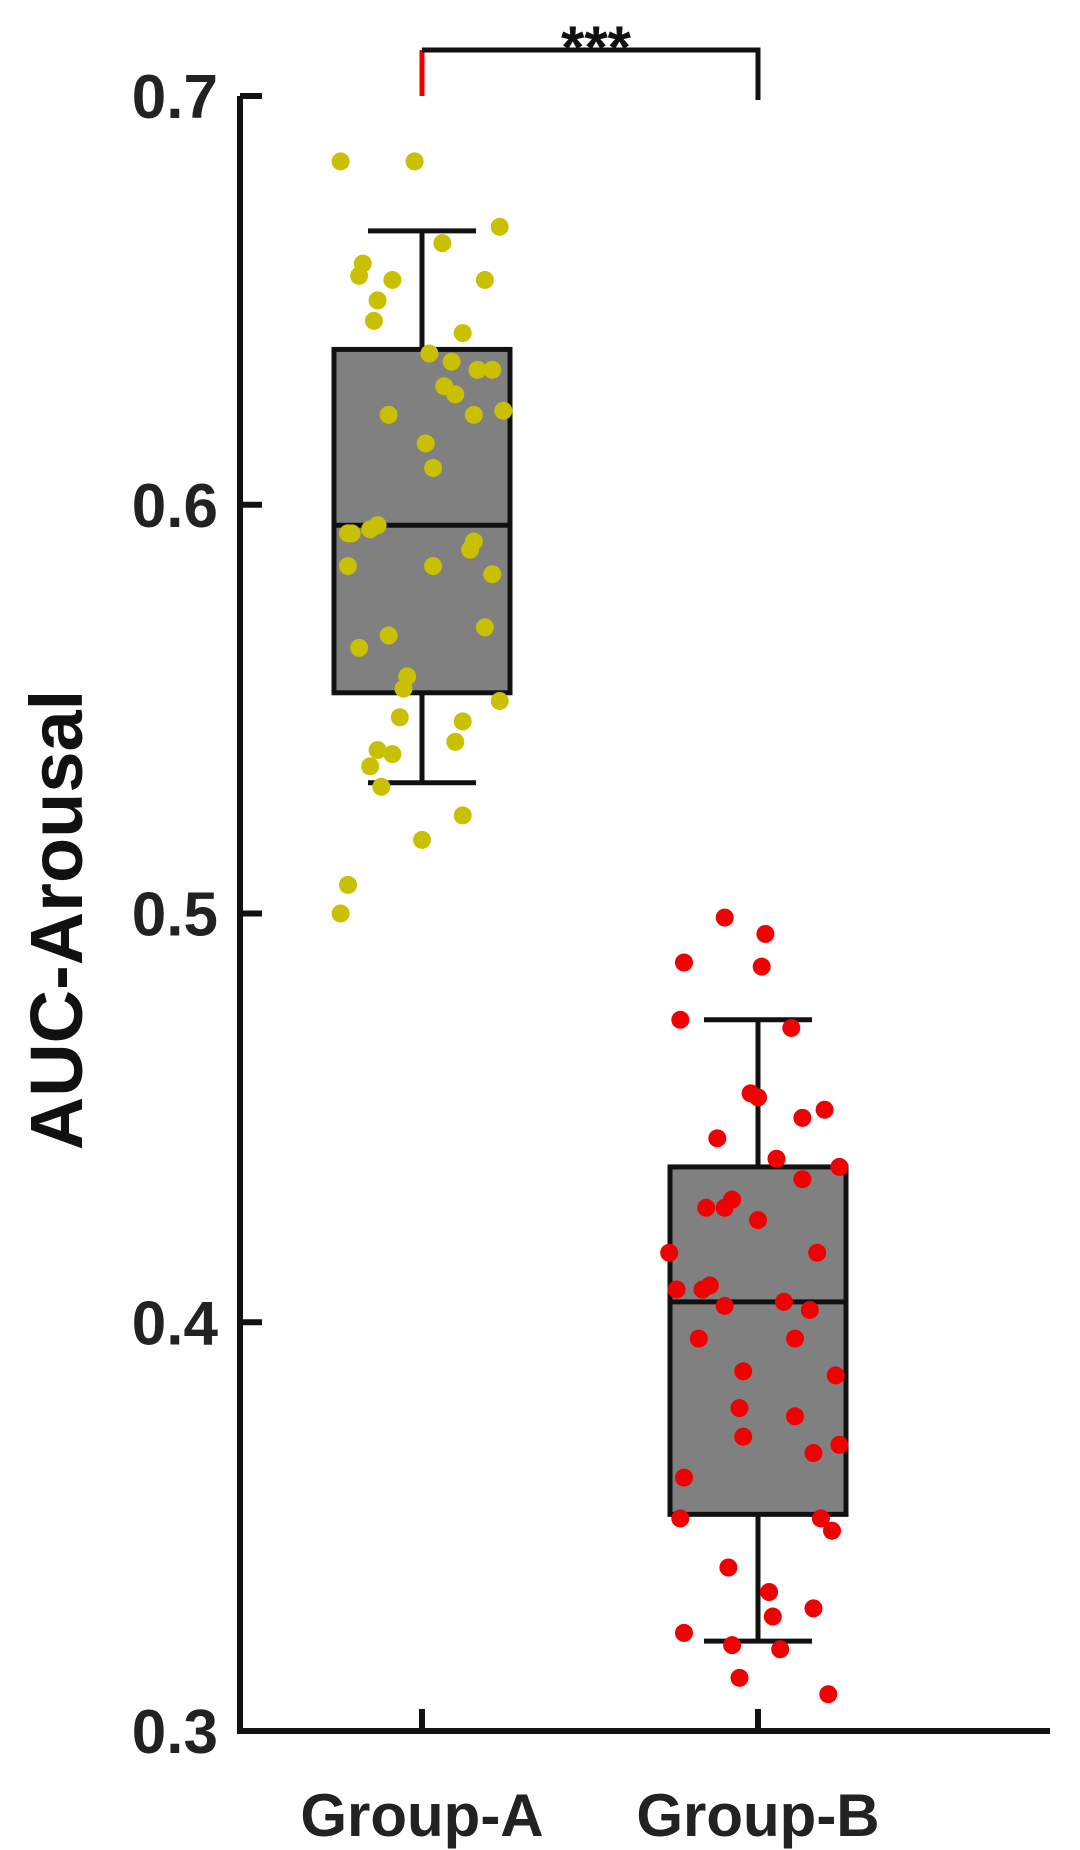 The height and width of the screenshot is (1850, 1080). I want to click on y-tick-label-0.7: 0.7, so click(175, 97).